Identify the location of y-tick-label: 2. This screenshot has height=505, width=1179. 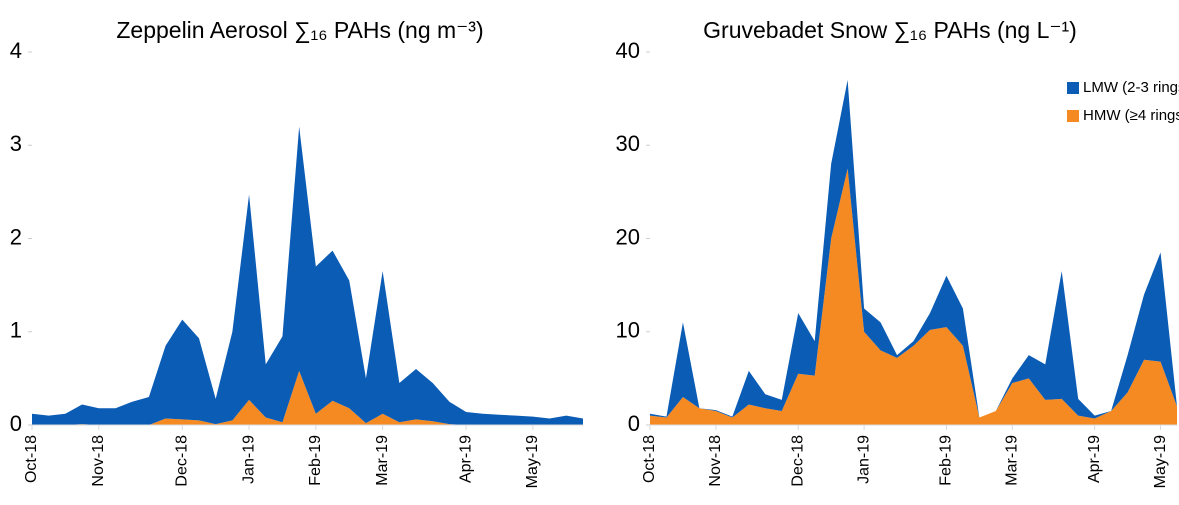
(16, 236).